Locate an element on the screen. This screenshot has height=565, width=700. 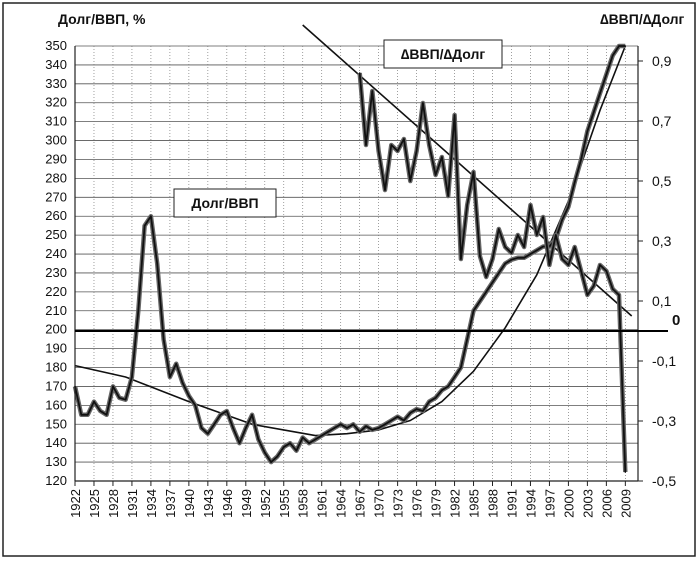
left-tick-label: 140 is located at coordinates (56, 442).